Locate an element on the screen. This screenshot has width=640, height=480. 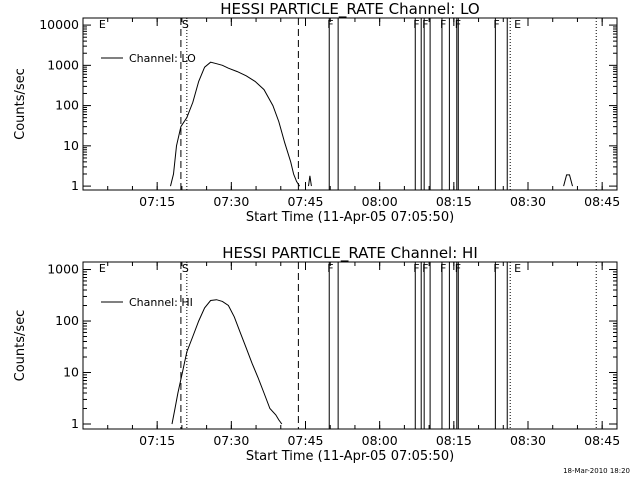
y-tick-label: 10000 is located at coordinates (59, 24).